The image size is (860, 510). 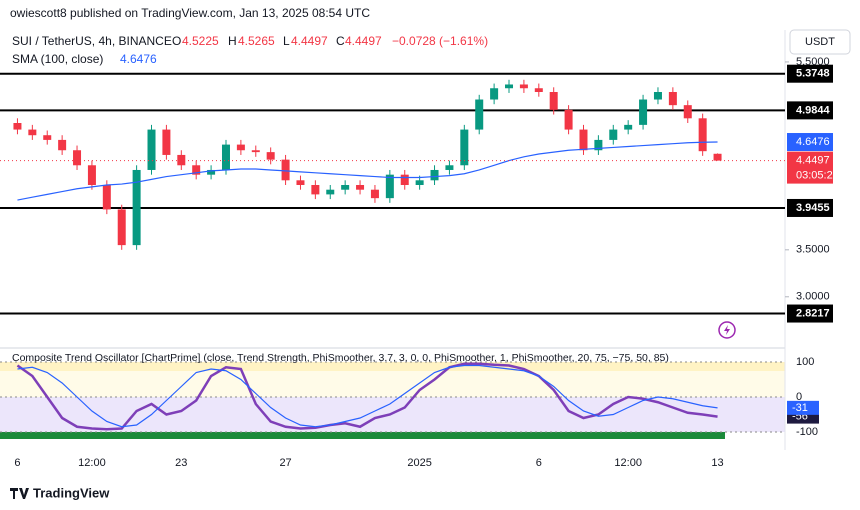 What do you see at coordinates (800, 408) in the screenshot?
I see `osc-value-label: -31` at bounding box center [800, 408].